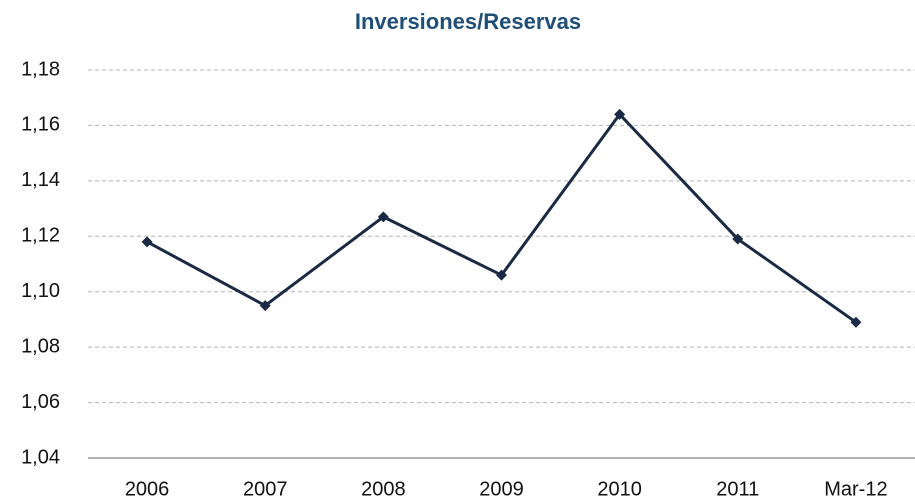 Image resolution: width=915 pixels, height=501 pixels. I want to click on chart-title: Inversiones/Reservas, so click(468, 21).